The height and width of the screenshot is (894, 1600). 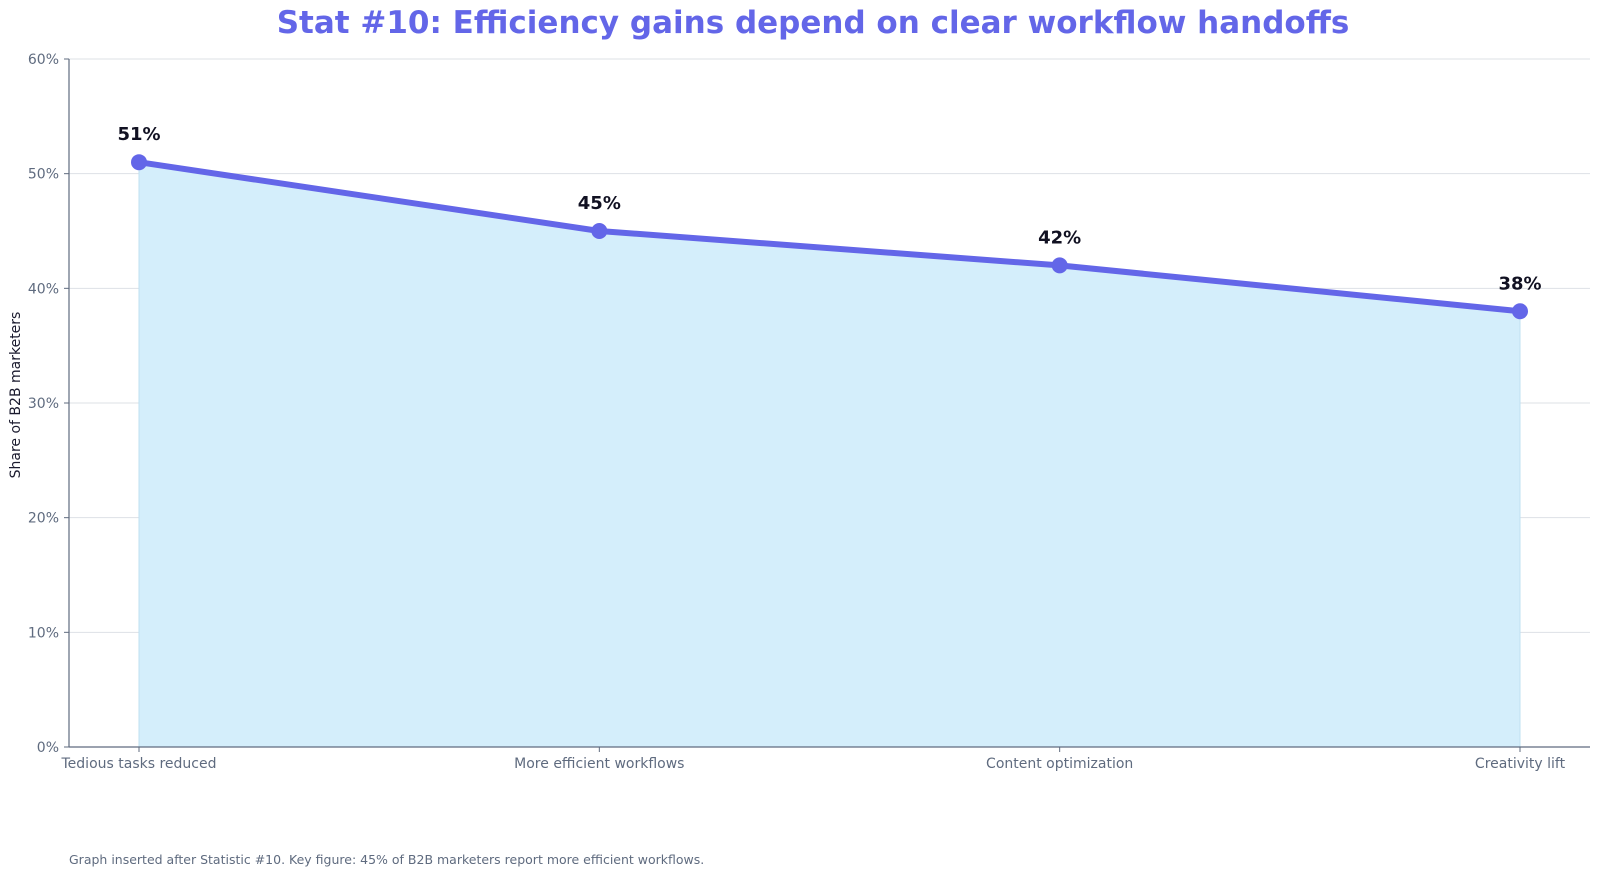 What do you see at coordinates (16, 395) in the screenshot?
I see `y-axis-label: Share of B2B marketers` at bounding box center [16, 395].